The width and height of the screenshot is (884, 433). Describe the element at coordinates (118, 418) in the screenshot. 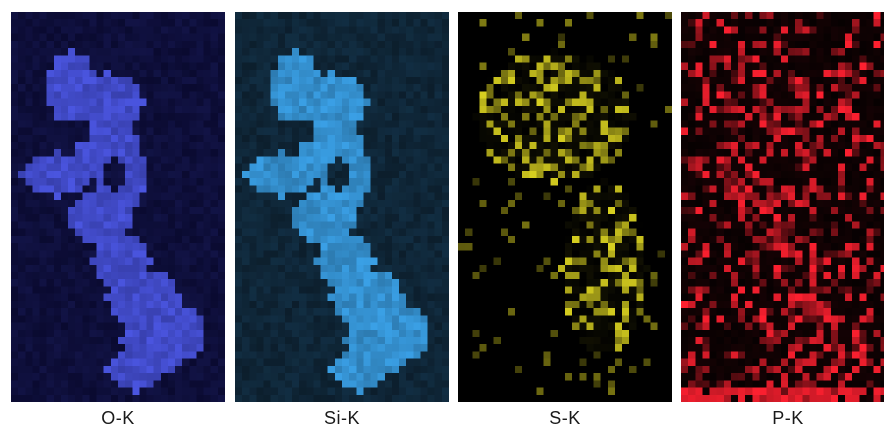

I see `caption-o: O-K` at that location.